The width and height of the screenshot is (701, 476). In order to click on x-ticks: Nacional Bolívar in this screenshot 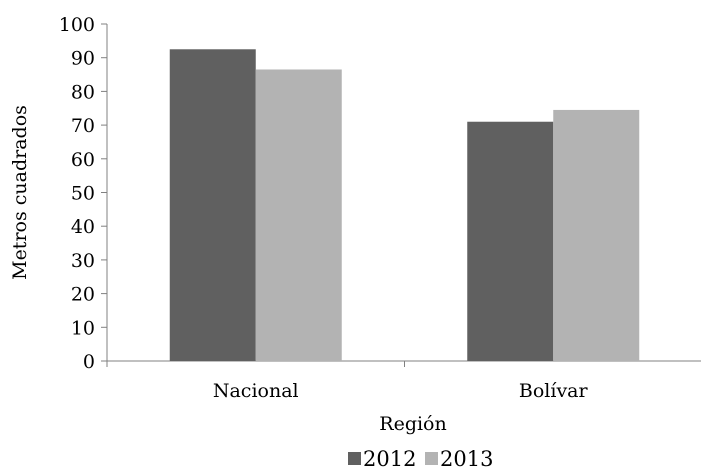, I will do `click(347, 381)`.